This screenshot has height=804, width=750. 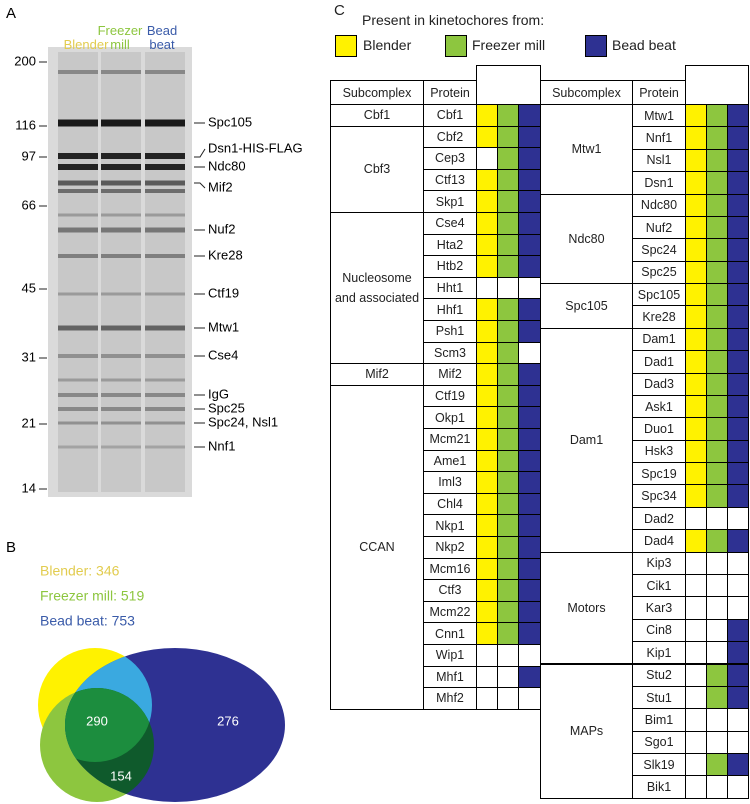 I want to click on protein-cell: Kip1, so click(x=659, y=653).